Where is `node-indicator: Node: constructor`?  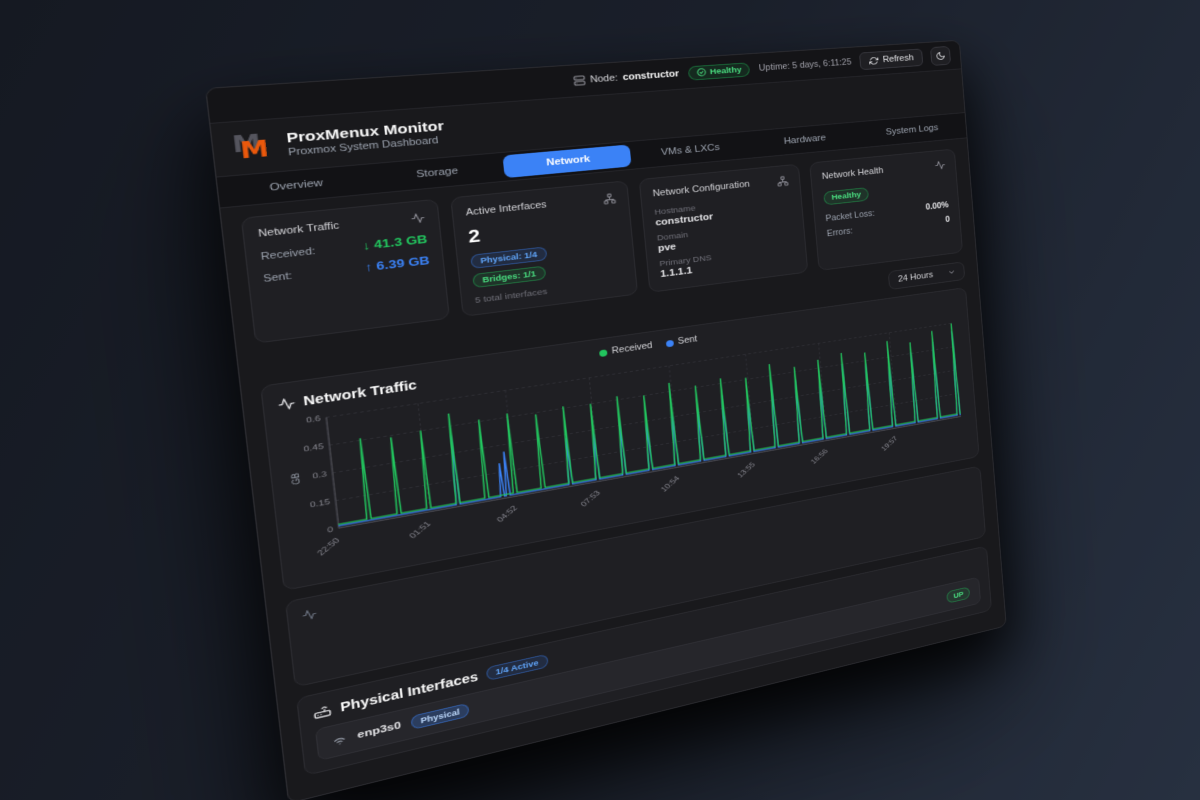
node-indicator: Node: constructor is located at coordinates (626, 77).